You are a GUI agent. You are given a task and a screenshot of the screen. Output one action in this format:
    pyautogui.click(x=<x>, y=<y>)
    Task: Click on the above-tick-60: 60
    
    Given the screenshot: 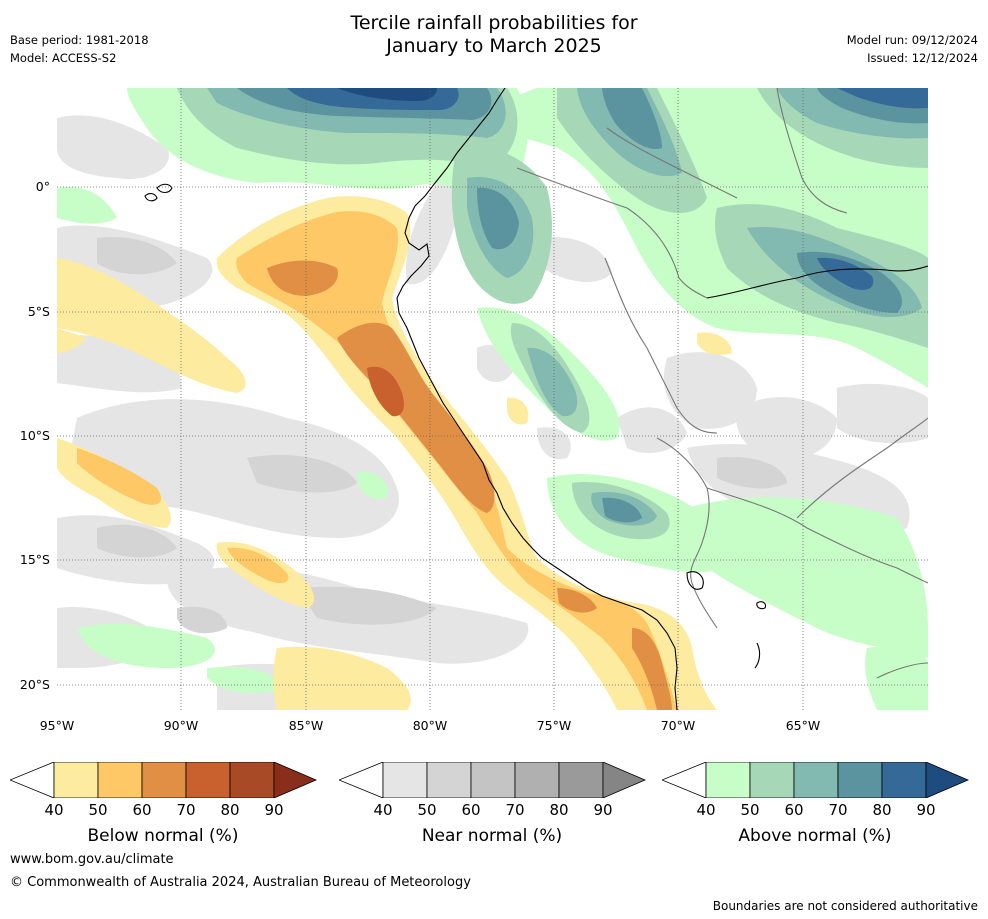 What is the action you would take?
    pyautogui.click(x=794, y=810)
    